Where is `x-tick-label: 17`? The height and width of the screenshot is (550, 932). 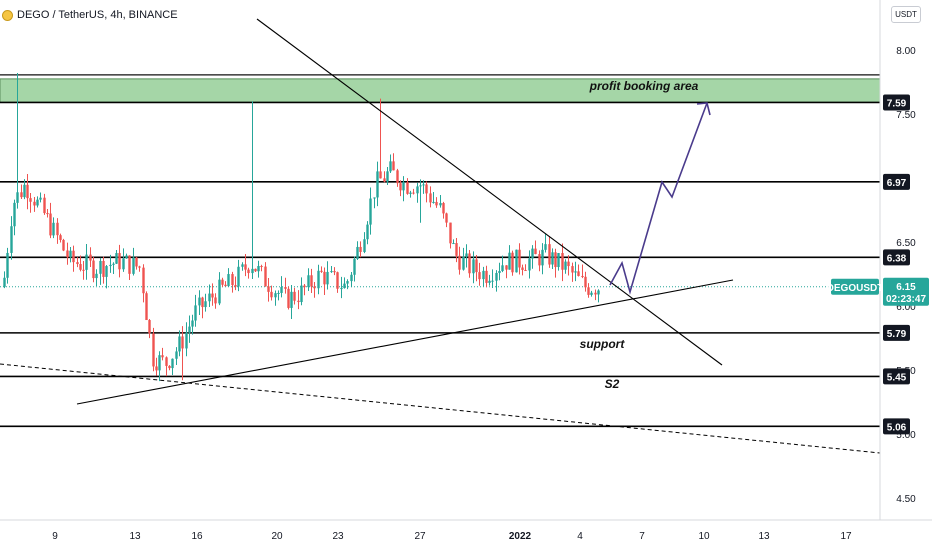
x-tick-label: 17 is located at coordinates (846, 536).